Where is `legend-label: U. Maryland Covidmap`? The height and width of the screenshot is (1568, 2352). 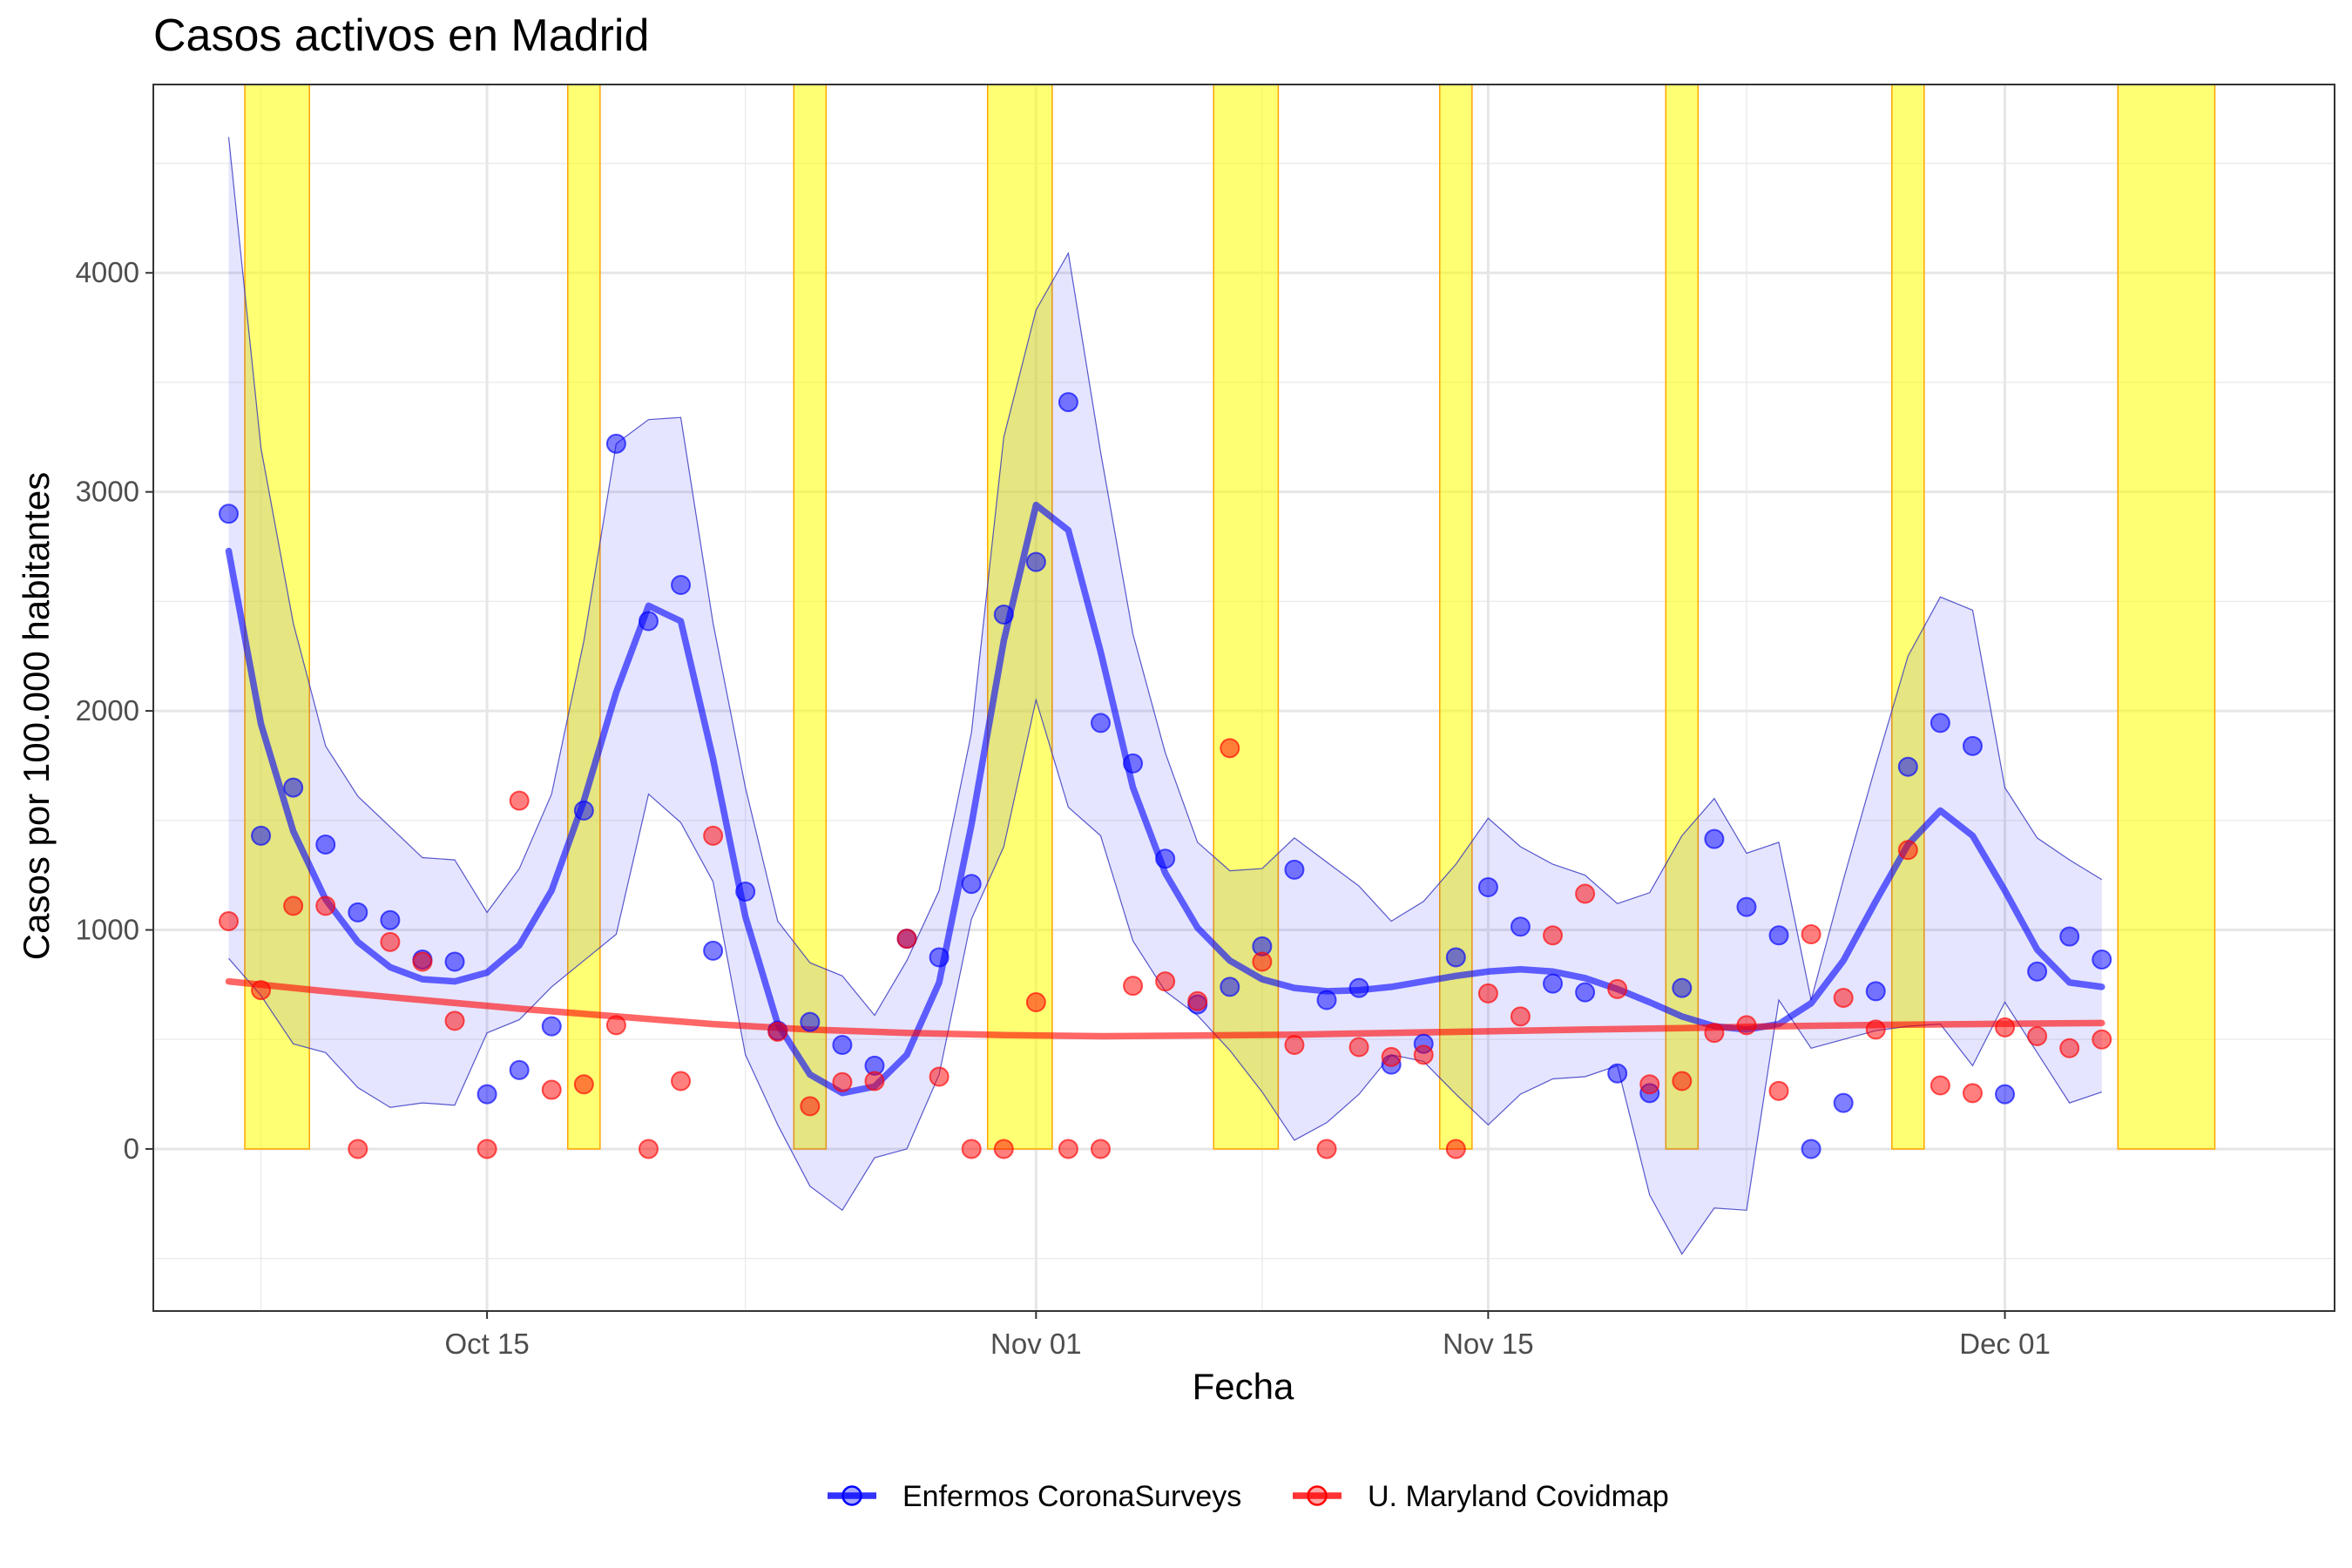
legend-label: U. Maryland Covidmap is located at coordinates (1518, 1497).